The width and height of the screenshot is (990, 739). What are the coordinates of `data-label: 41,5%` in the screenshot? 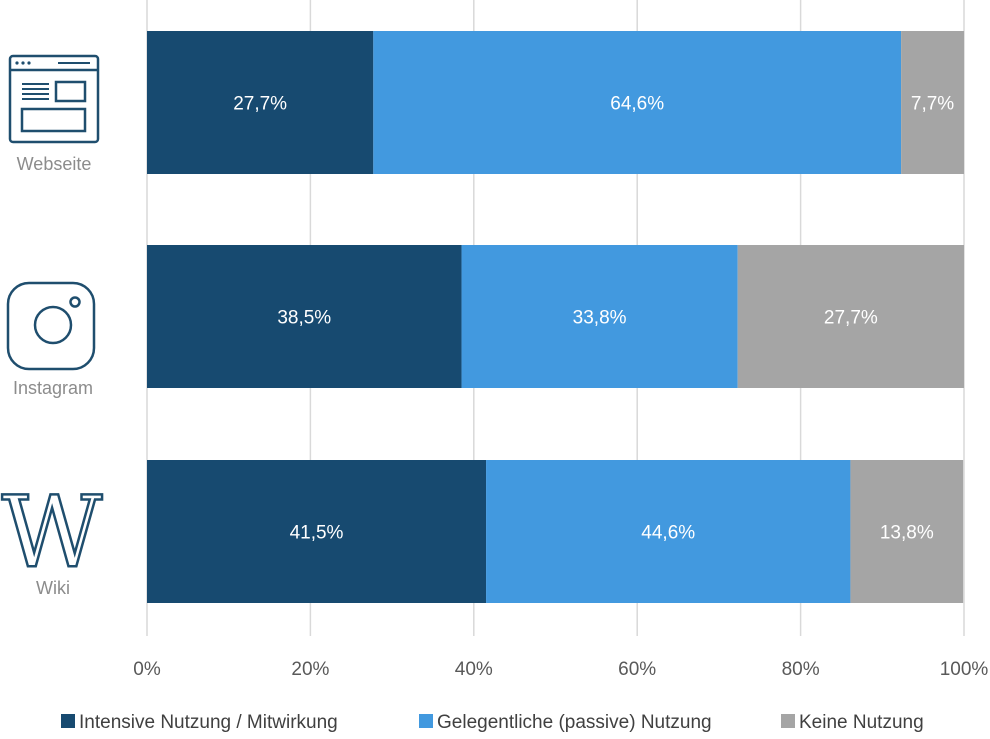 It's located at (317, 533).